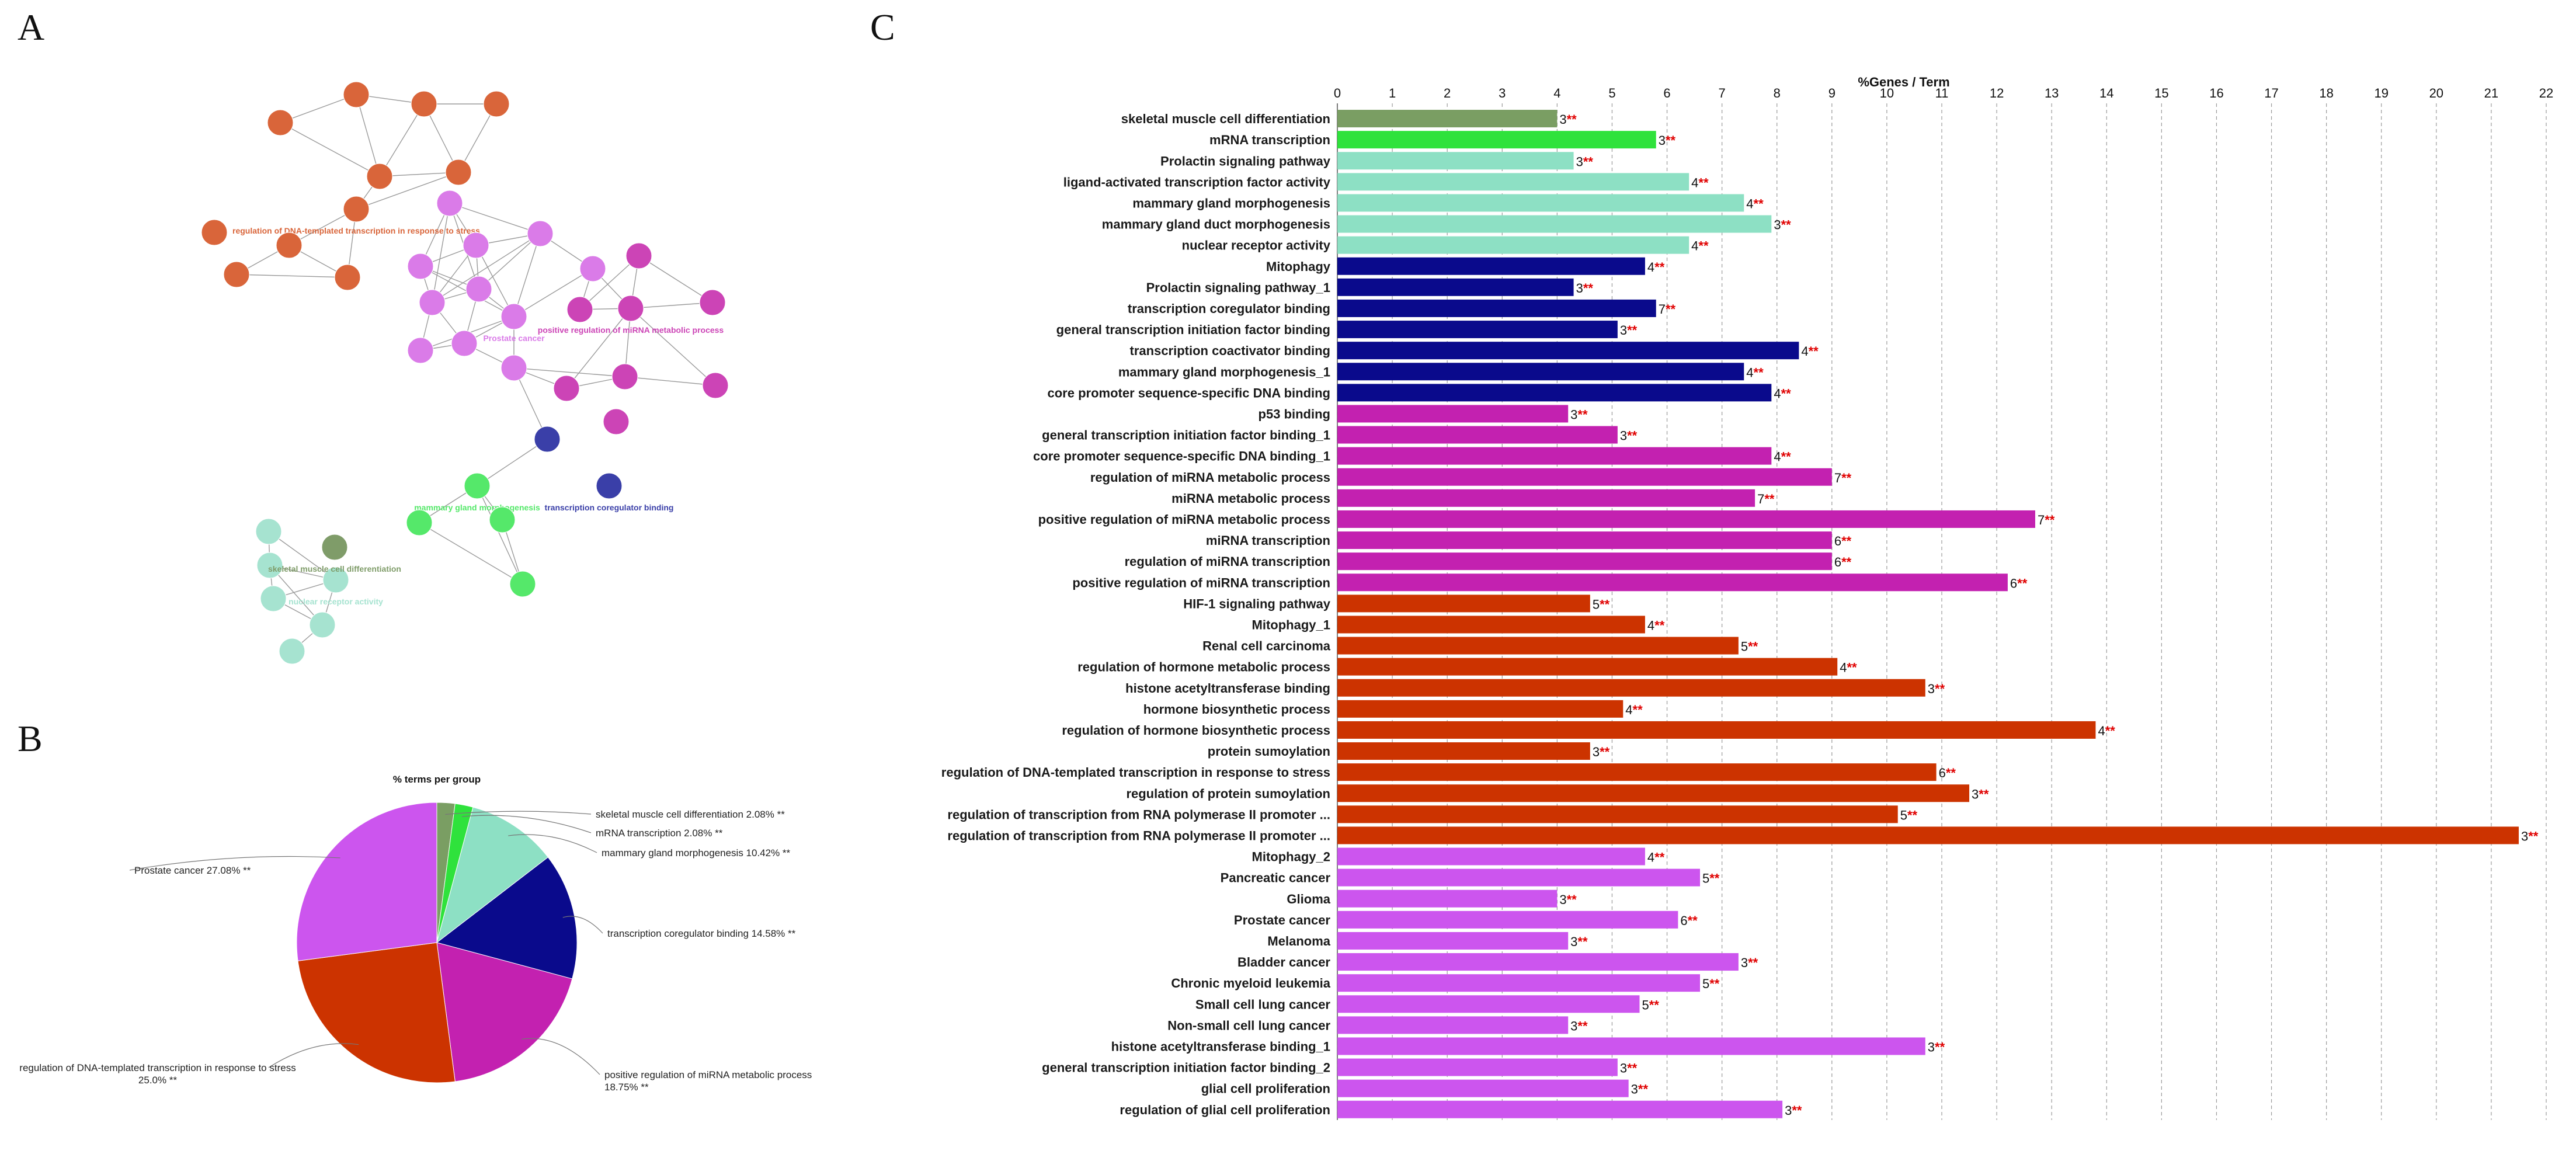 Image resolution: width=2576 pixels, height=1154 pixels. What do you see at coordinates (30, 738) in the screenshot?
I see `panel-label-b: B` at bounding box center [30, 738].